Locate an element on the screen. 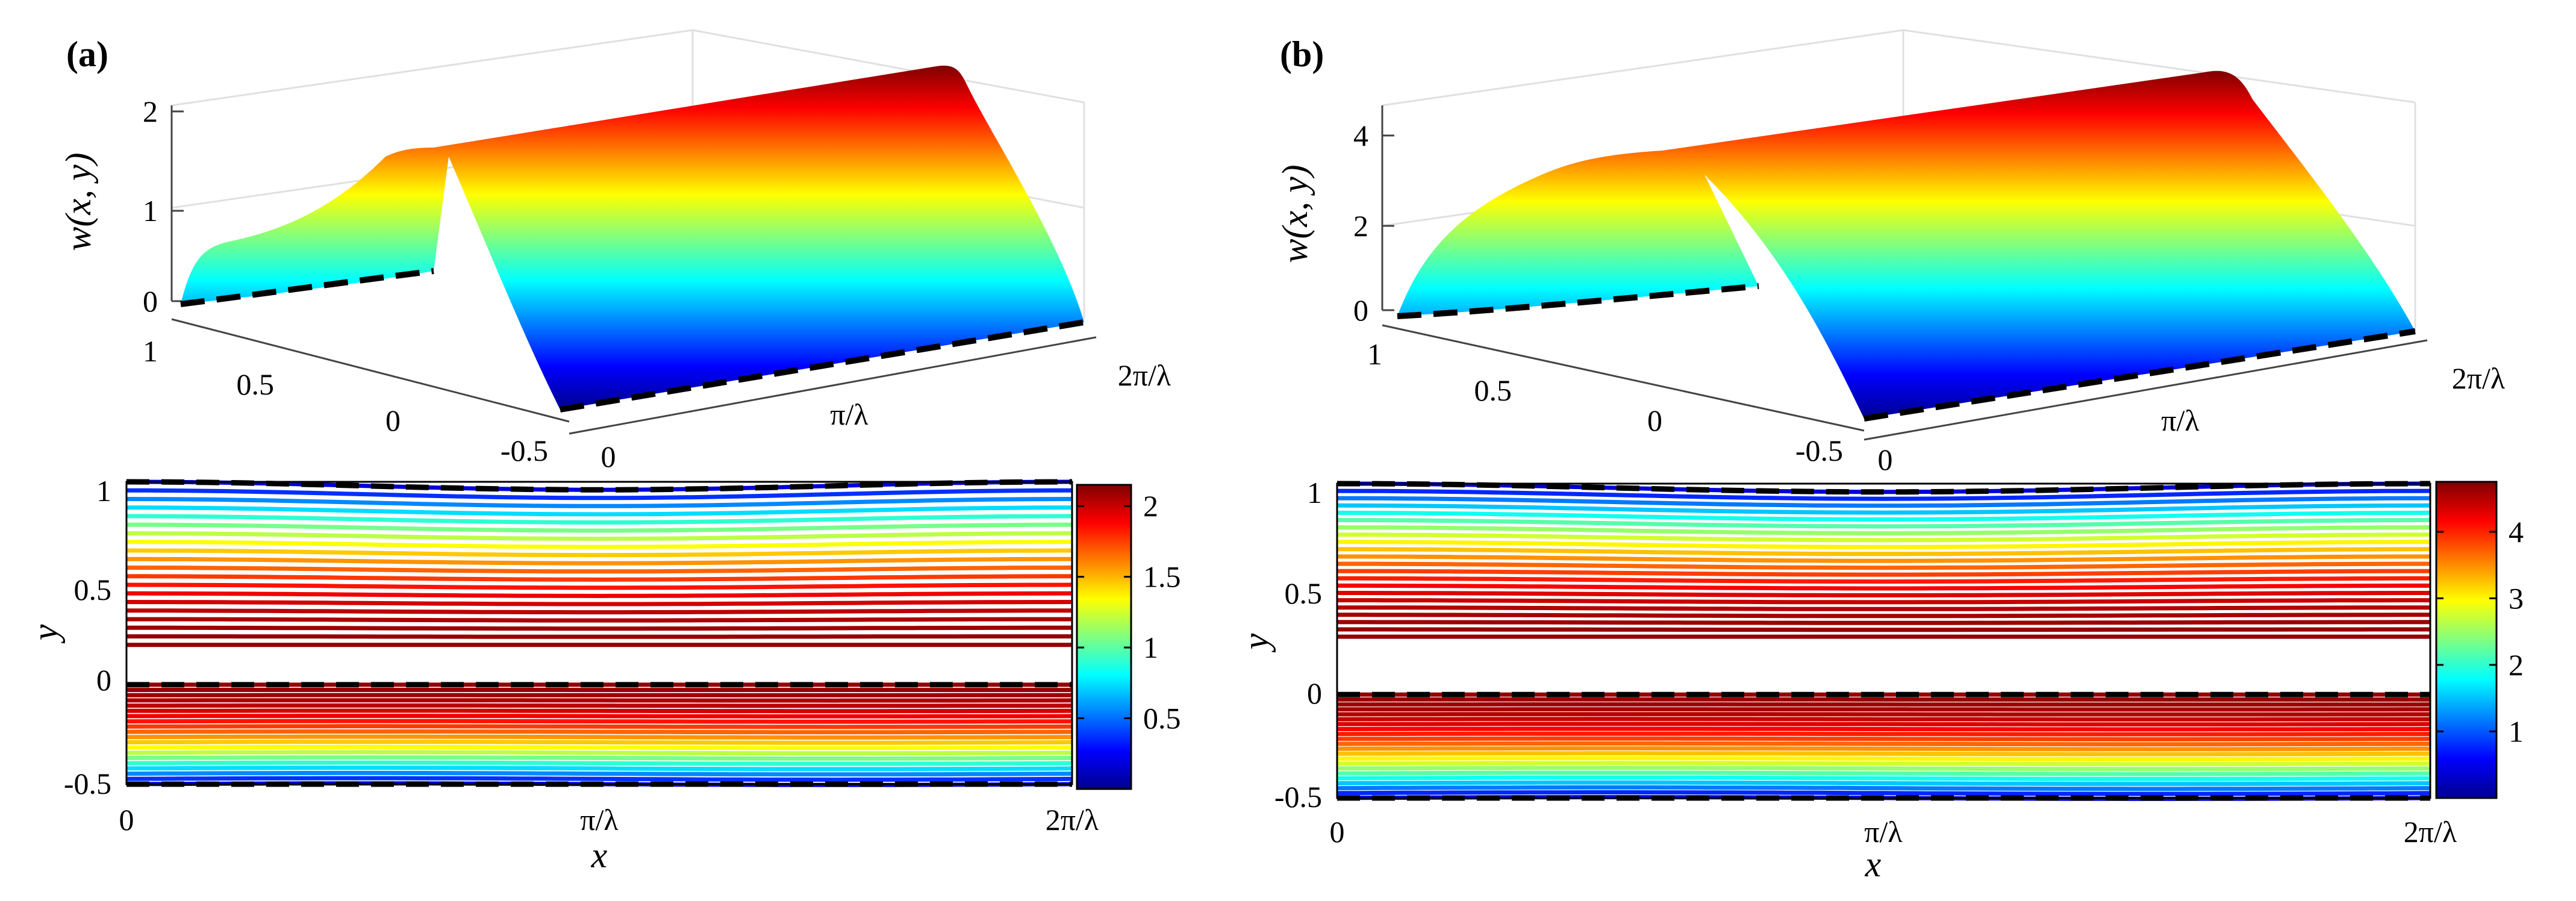  contour-y-tick-b-3: -0.5 is located at coordinates (1298, 797).